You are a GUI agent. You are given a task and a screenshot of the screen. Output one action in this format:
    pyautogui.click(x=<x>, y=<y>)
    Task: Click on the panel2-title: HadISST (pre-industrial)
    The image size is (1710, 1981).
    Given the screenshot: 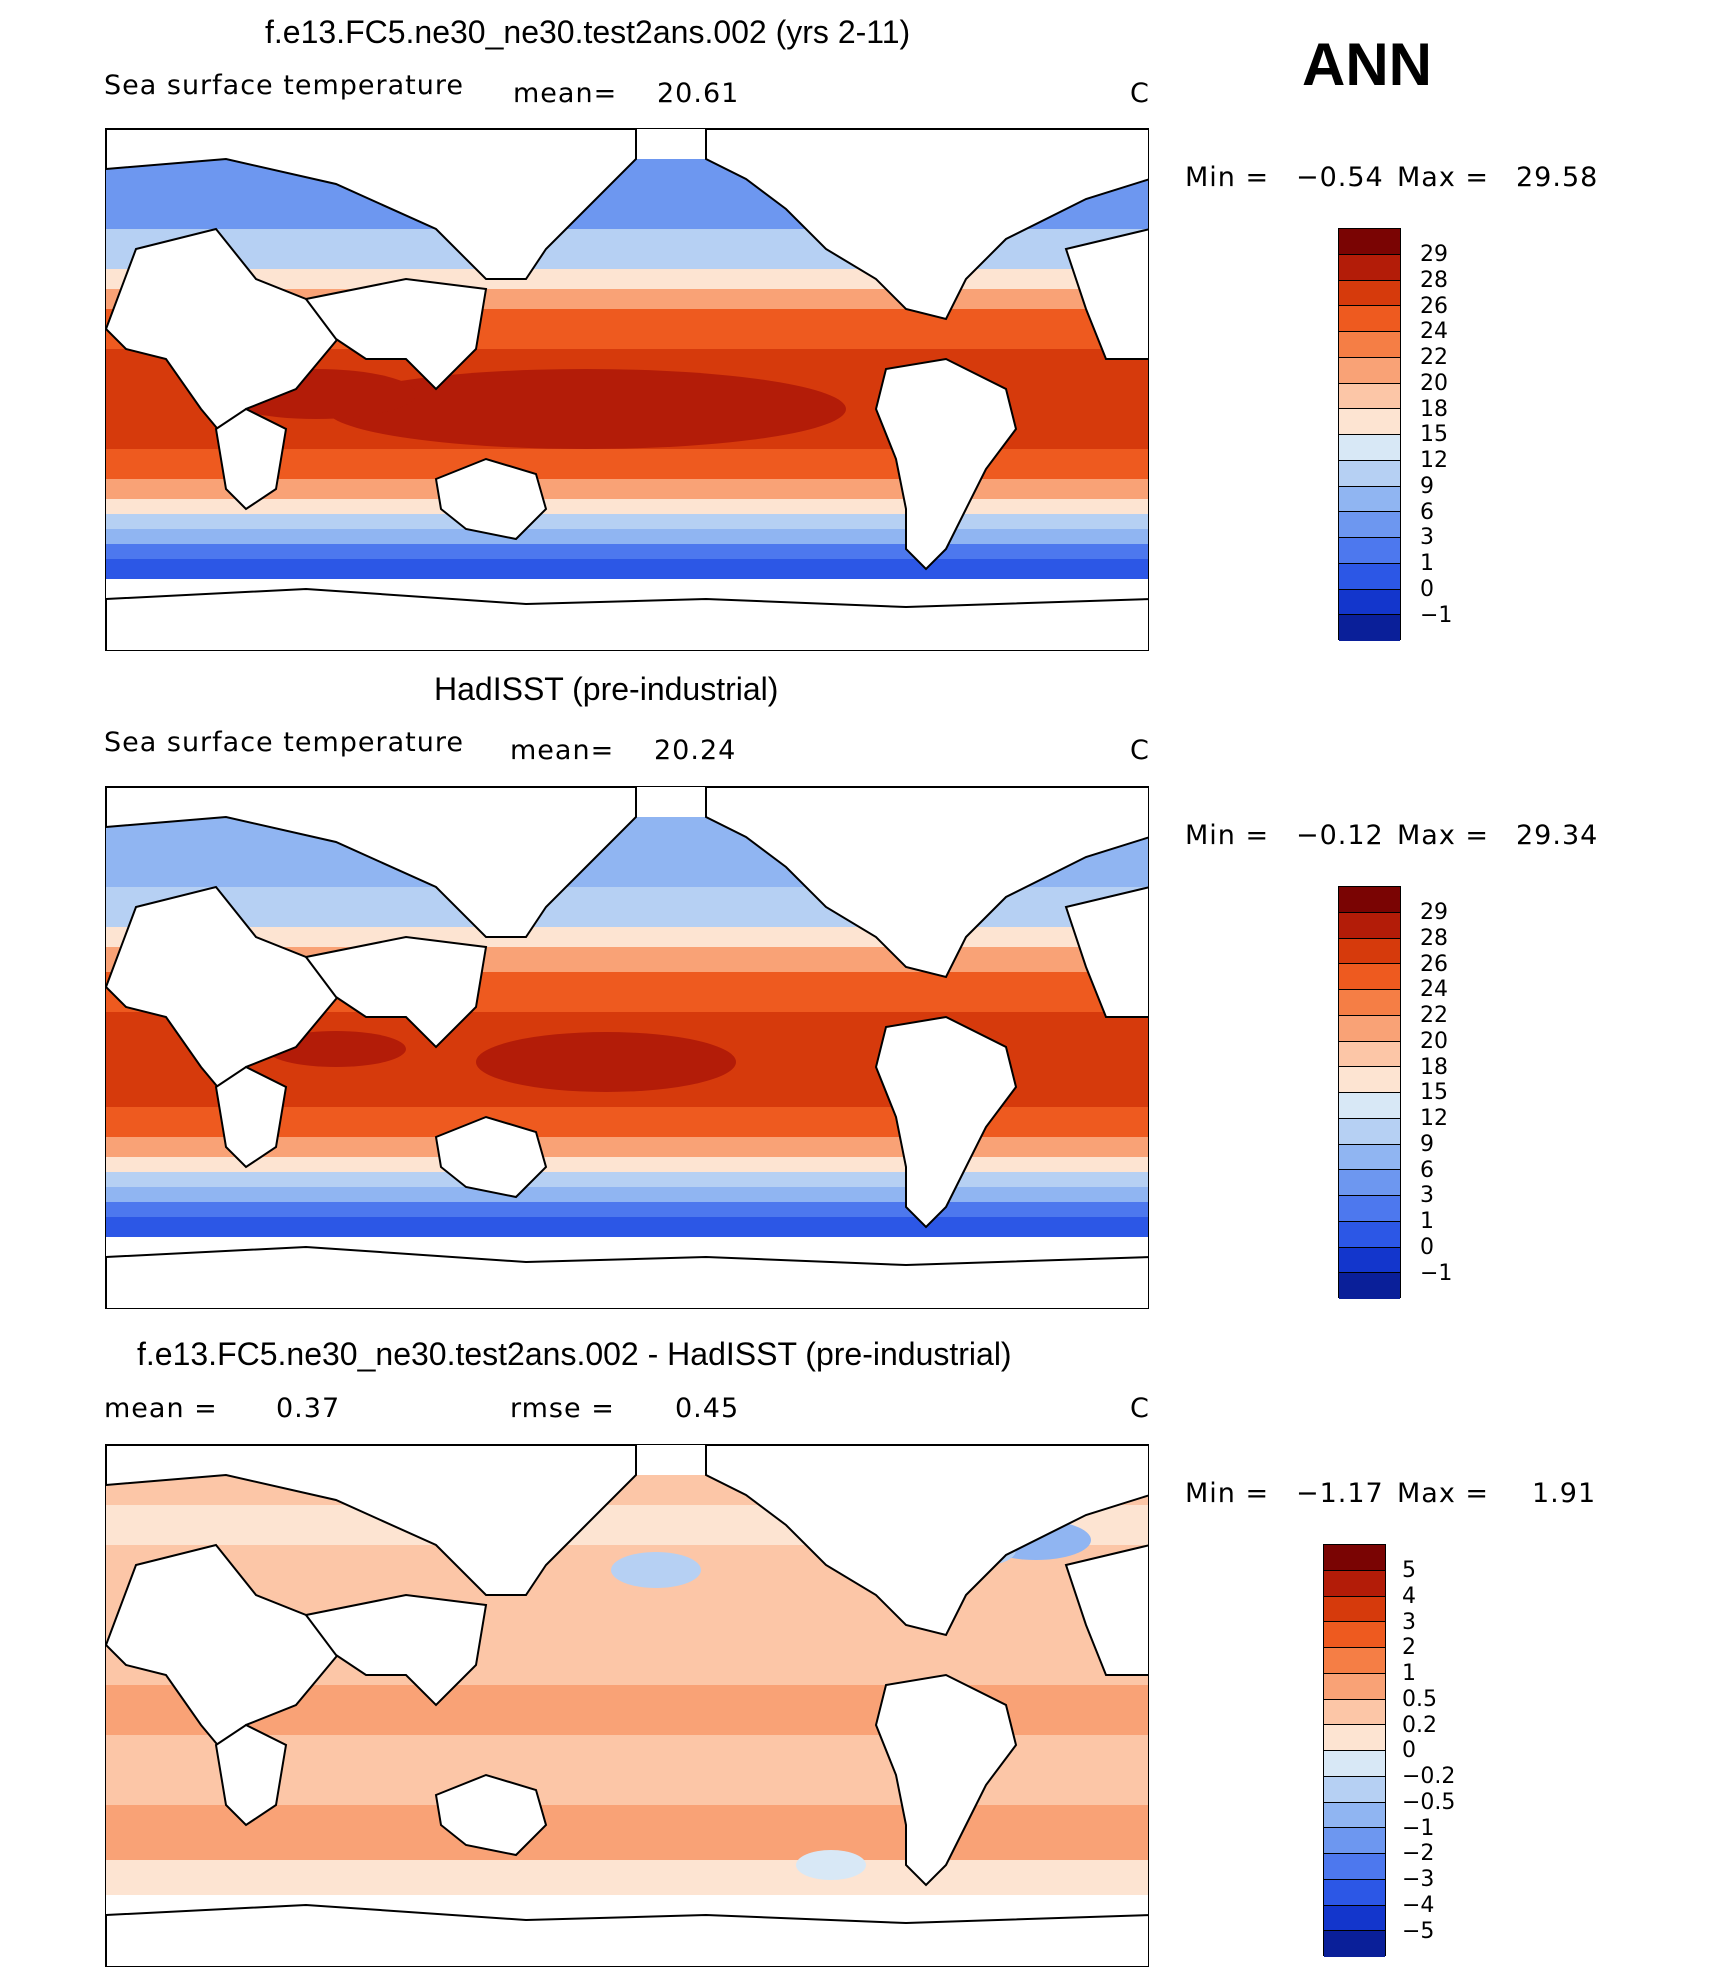 What is the action you would take?
    pyautogui.click(x=606, y=689)
    